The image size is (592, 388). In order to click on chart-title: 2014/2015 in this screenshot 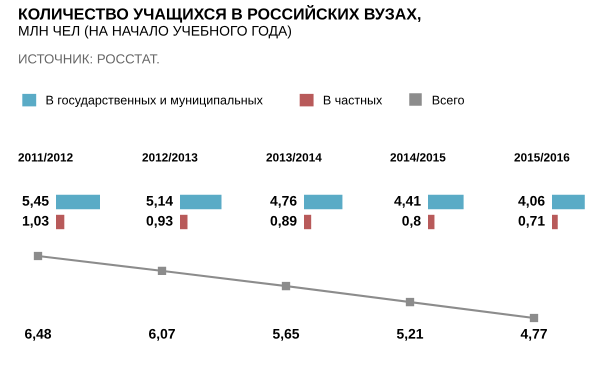, I will do `click(418, 157)`.